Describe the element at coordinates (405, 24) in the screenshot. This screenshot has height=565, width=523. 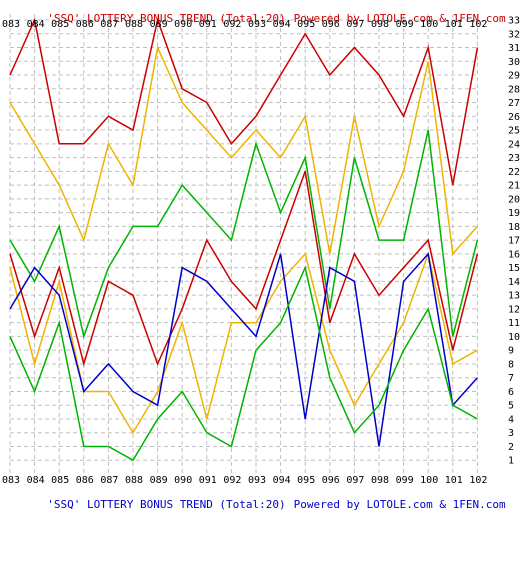
I see `x-tick-label-top: 099` at that location.